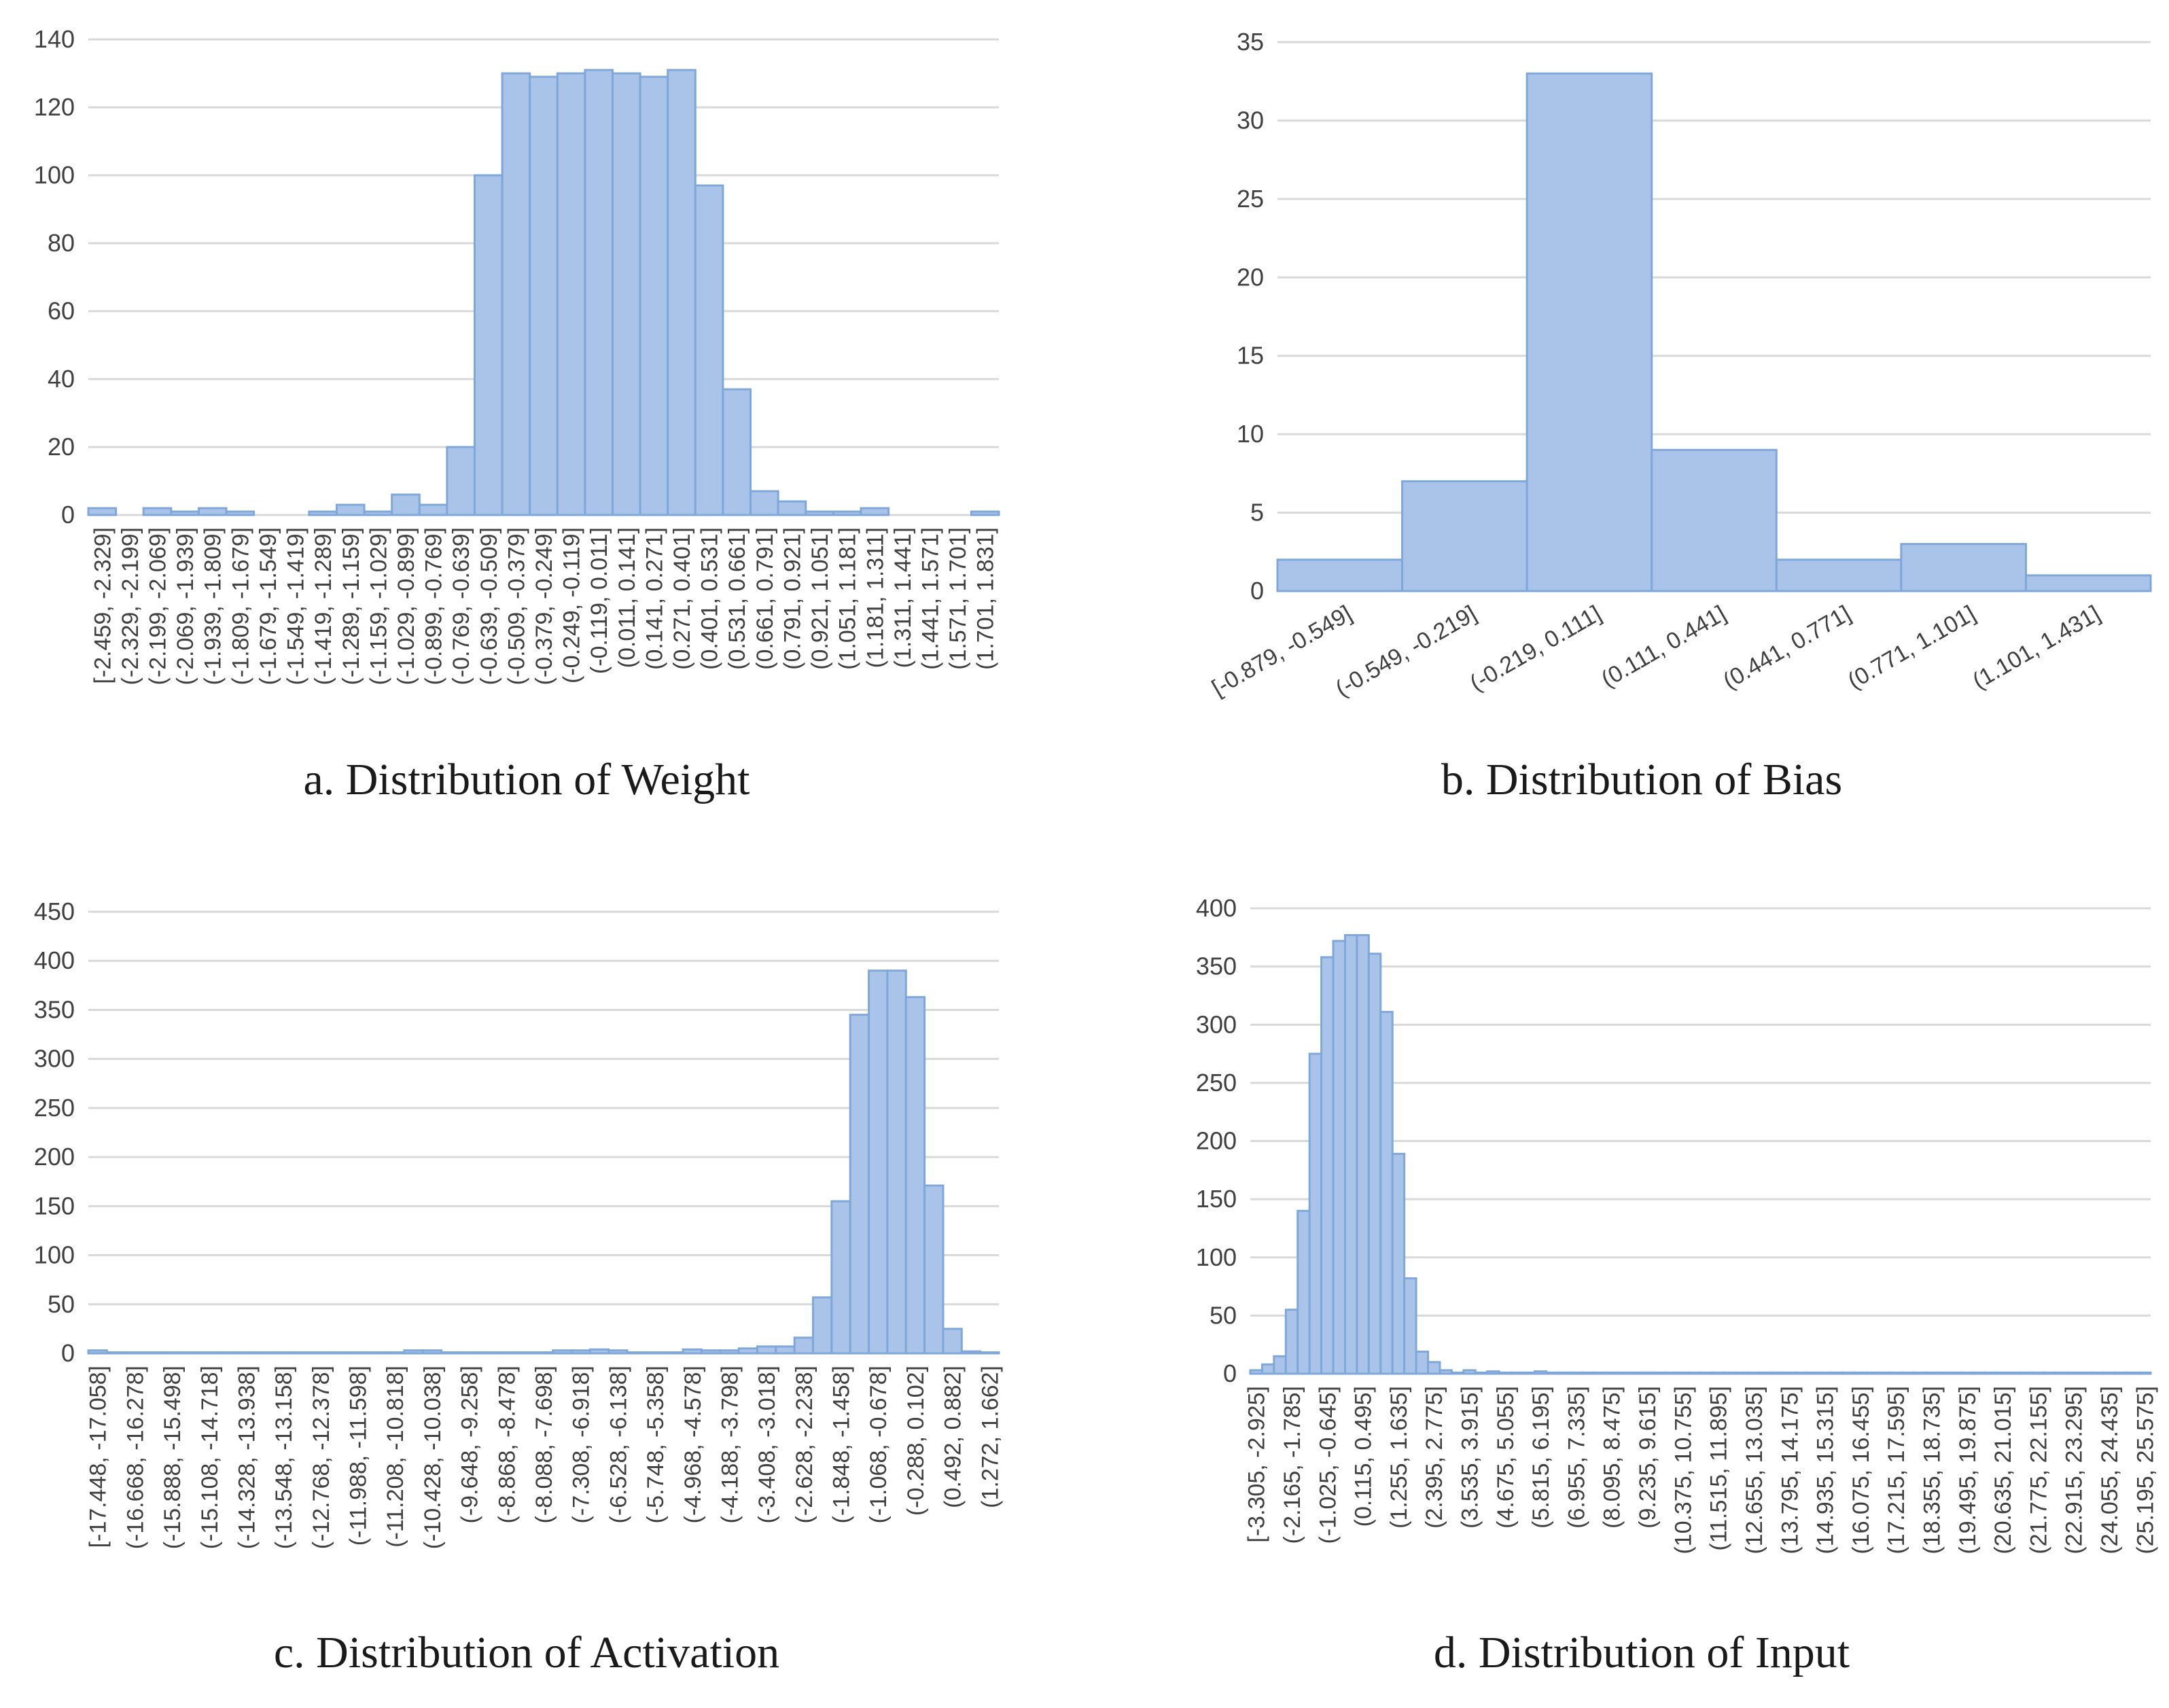  Describe the element at coordinates (359, 1456) in the screenshot. I see `x-tick-label: (-11.988, -11.598]` at that location.